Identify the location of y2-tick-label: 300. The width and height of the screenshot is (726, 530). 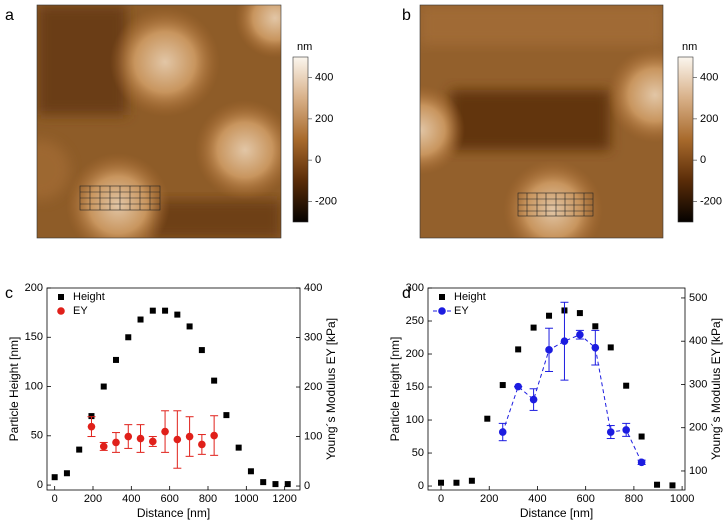
(313, 337).